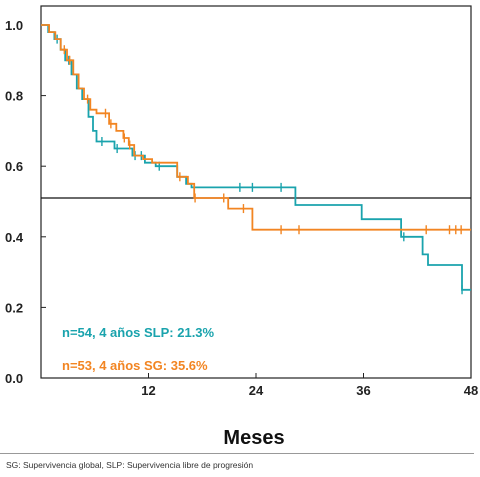 The image size is (480, 477). I want to click on x-axis-title: Meses, so click(253, 438).